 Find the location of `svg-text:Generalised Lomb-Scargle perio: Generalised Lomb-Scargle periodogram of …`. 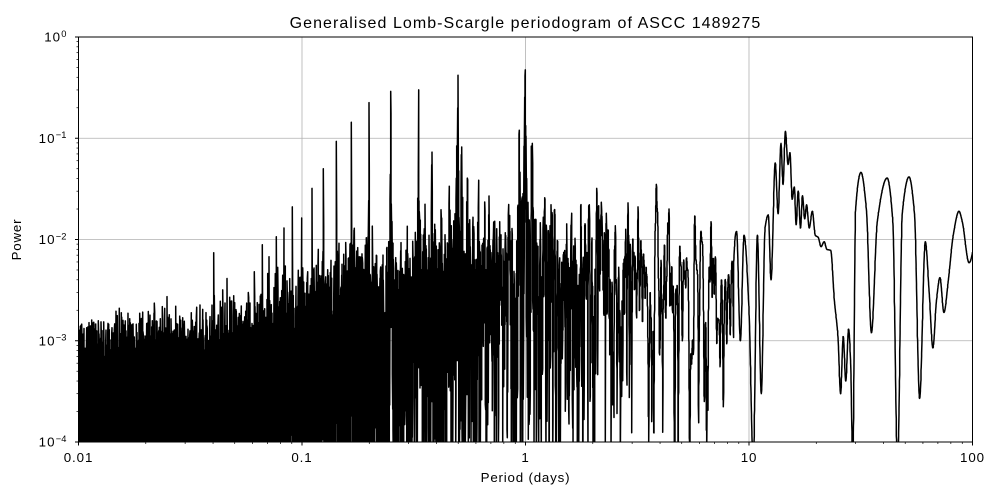

svg-text:Generalised Lomb-Scargle perio: Generalised Lomb-Scargle periodogram of … is located at coordinates (526, 23).